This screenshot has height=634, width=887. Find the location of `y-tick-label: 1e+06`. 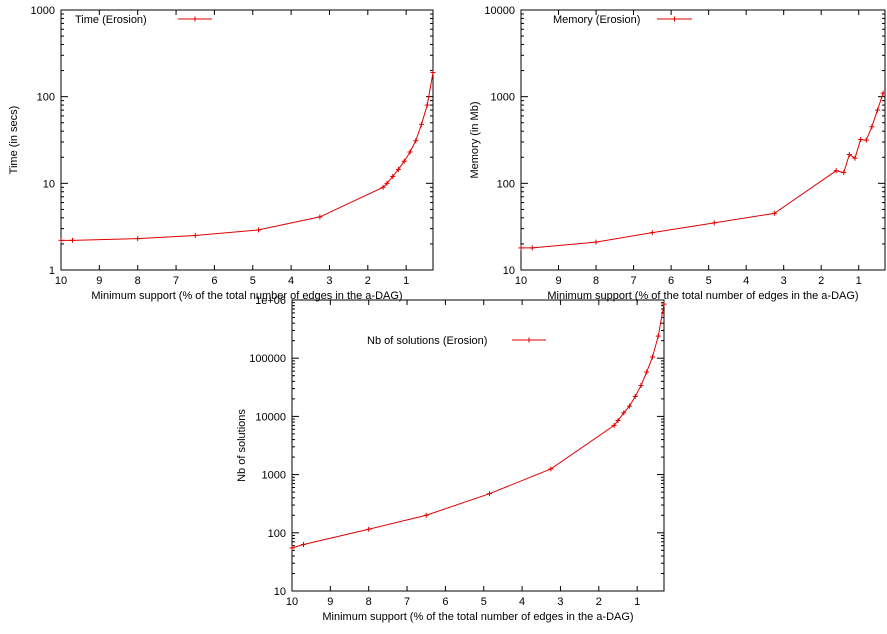

y-tick-label: 1e+06 is located at coordinates (270, 301).